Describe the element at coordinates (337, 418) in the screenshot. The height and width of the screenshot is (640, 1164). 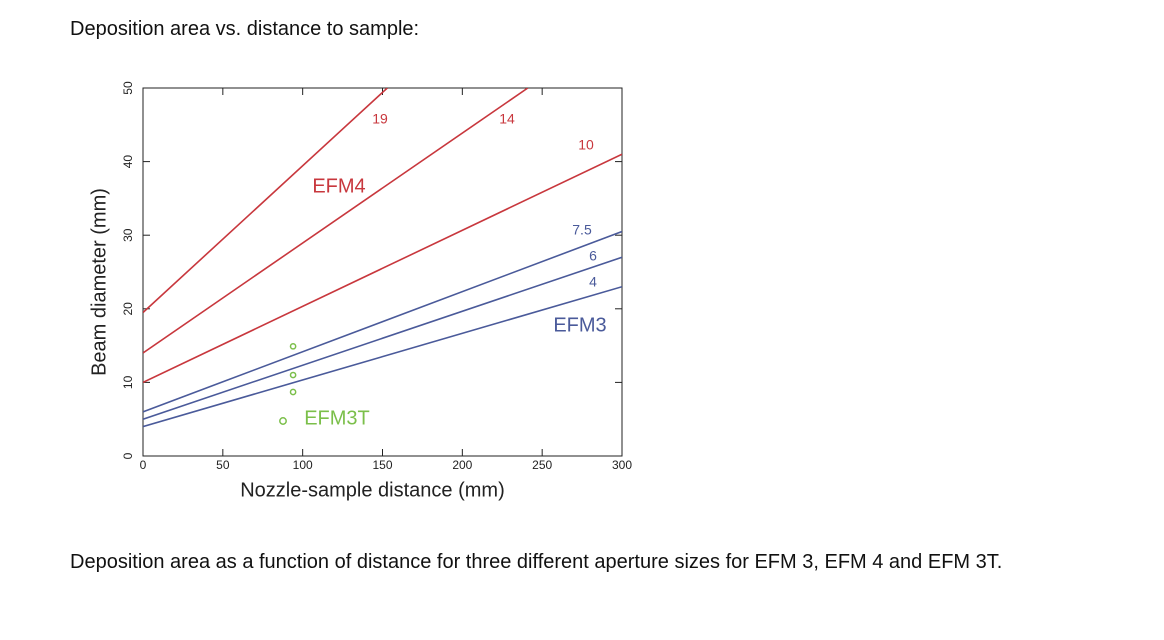
I see `series-label: EFM3T` at that location.